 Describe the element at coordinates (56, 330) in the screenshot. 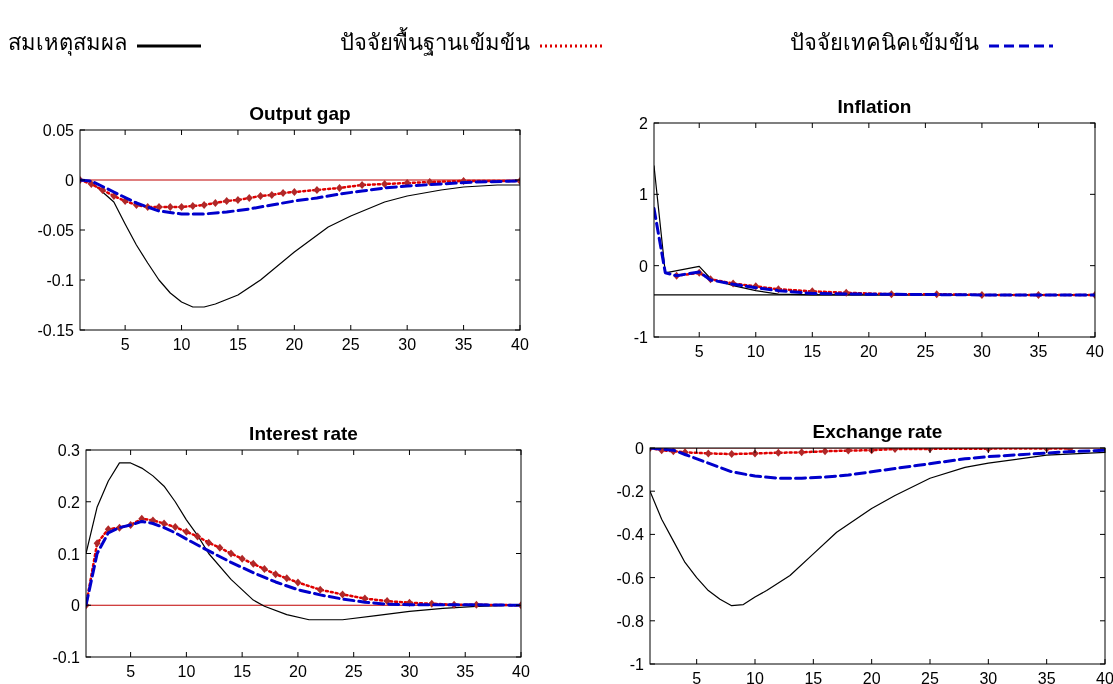

I see `y-tick-label: -0.15` at that location.